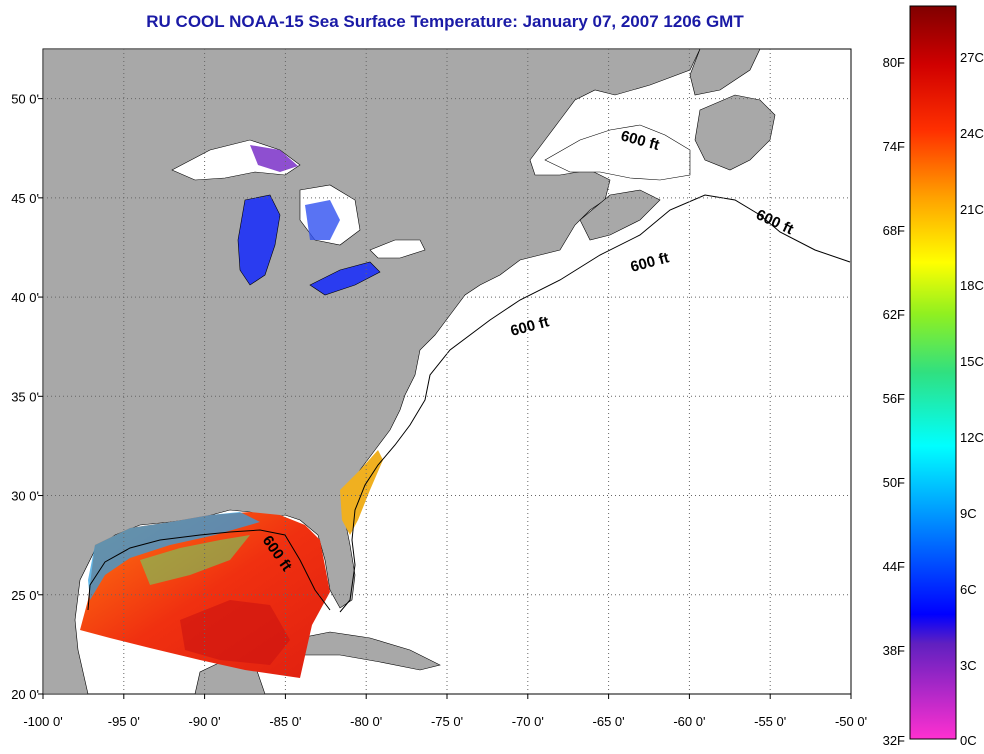  I want to click on lake-superior-sst, so click(274, 158).